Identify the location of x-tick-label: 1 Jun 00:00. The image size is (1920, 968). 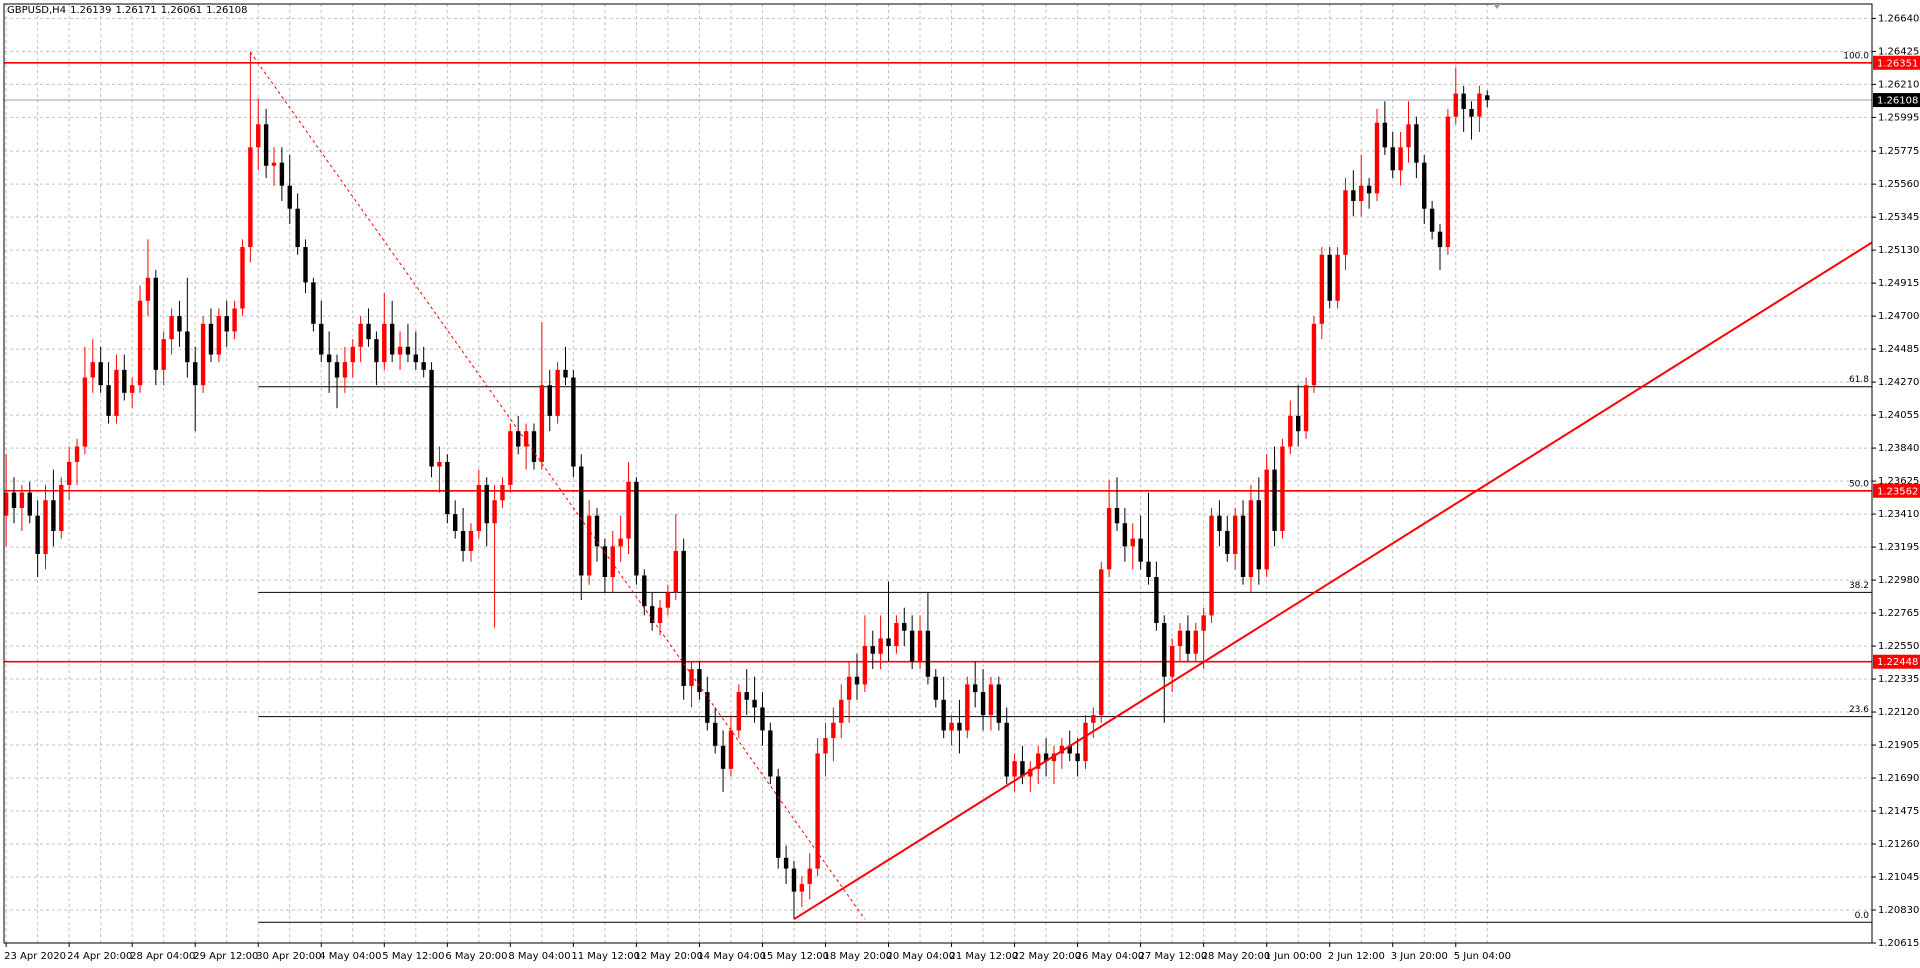
(1293, 956).